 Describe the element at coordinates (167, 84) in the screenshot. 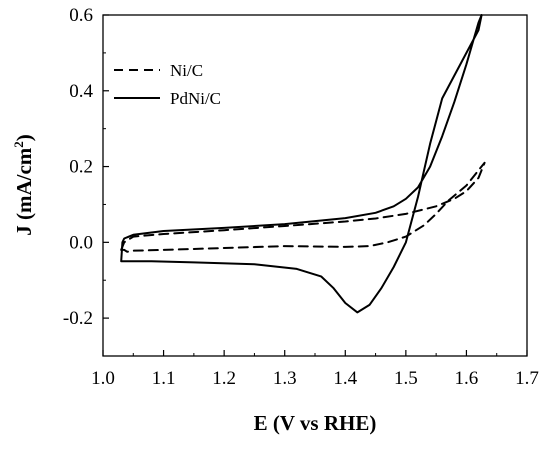

I see `legend: Ni/C PdNi/C` at that location.